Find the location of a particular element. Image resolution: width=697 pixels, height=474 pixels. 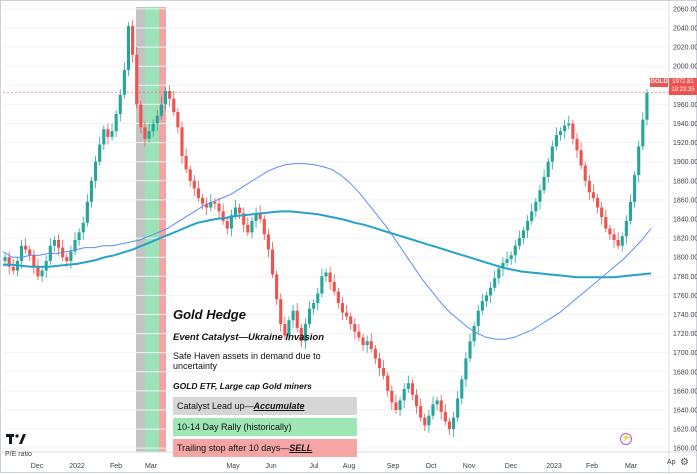

x-tick-label: Aug is located at coordinates (349, 466).